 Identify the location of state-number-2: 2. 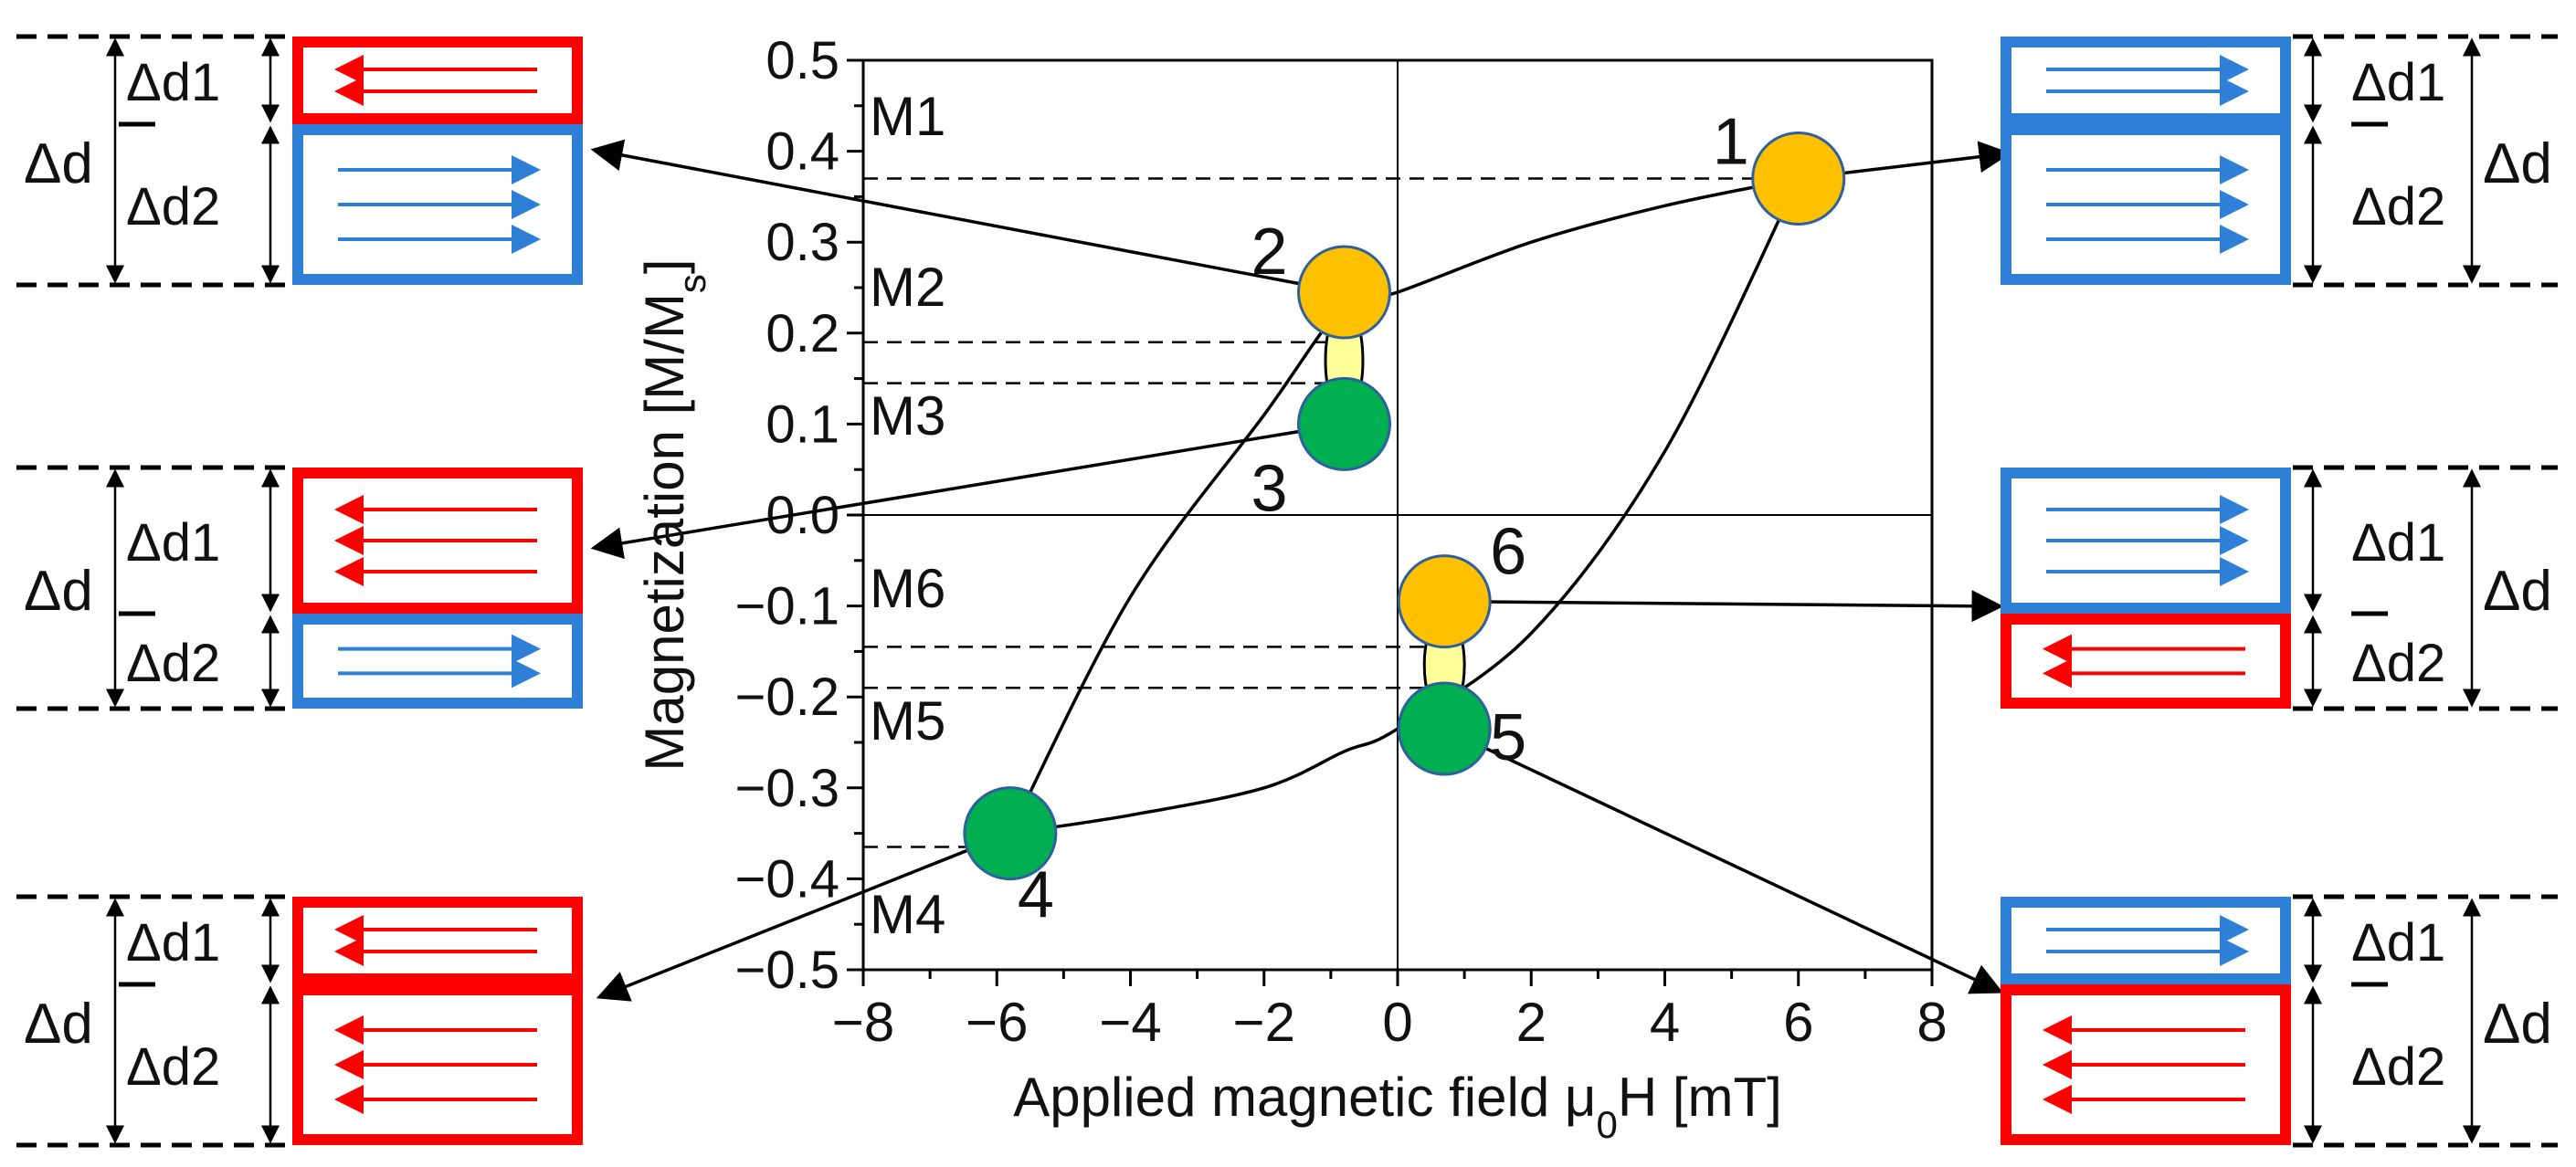
(1269, 252).